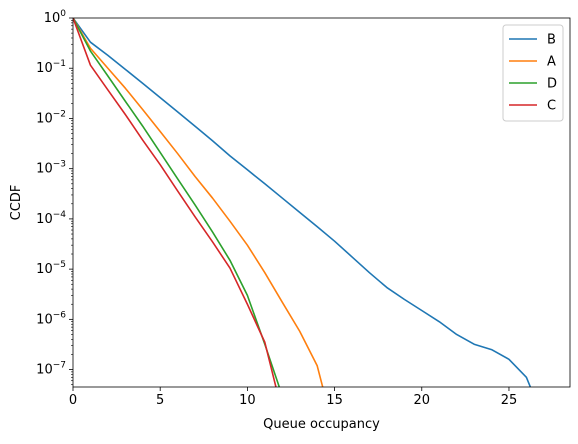  I want to click on y-tick-label: 10⁻⁴, so click(51, 218).